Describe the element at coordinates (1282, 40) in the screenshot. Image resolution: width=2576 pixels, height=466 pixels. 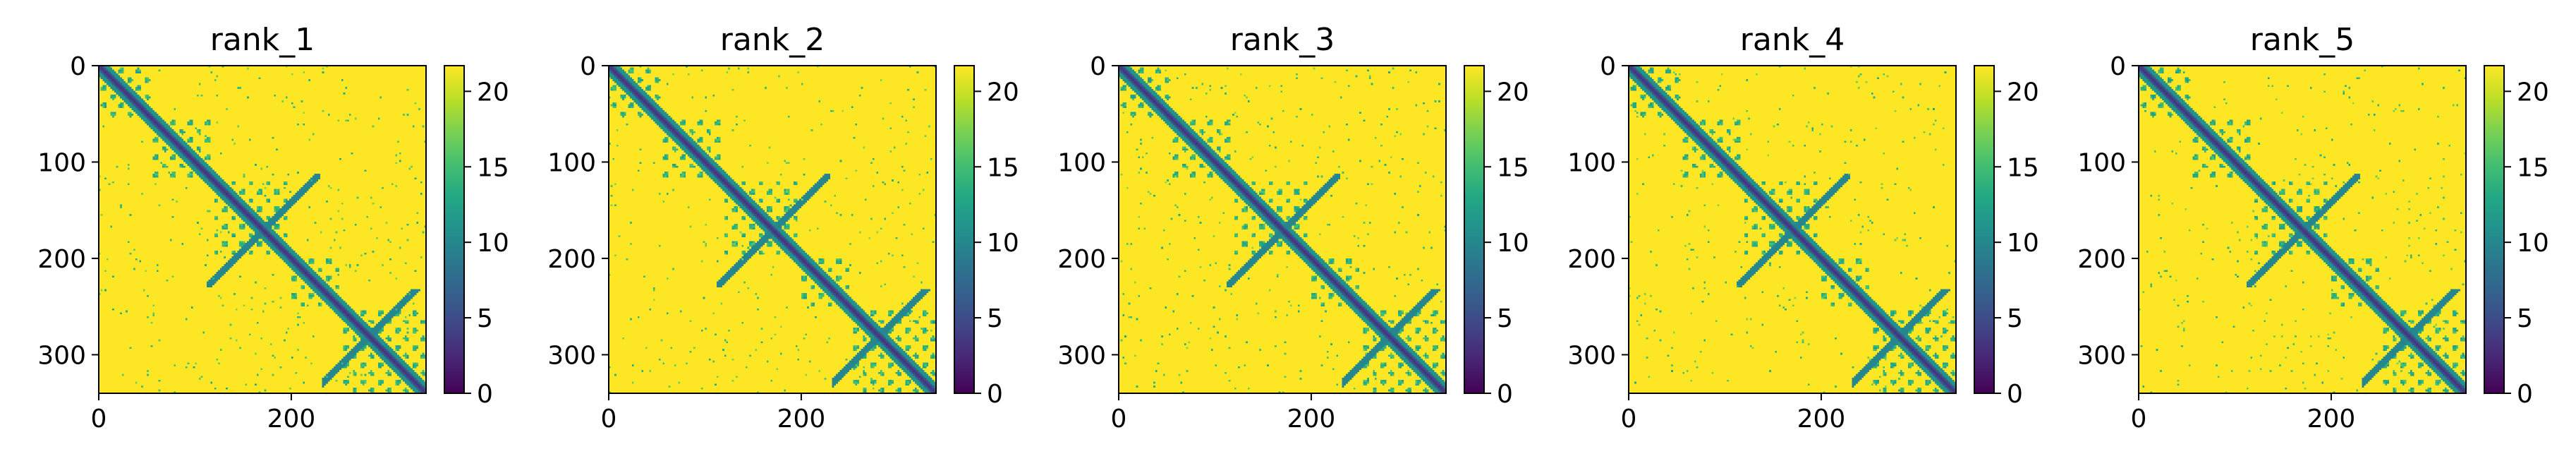
I see `panel-title: rank_3` at that location.